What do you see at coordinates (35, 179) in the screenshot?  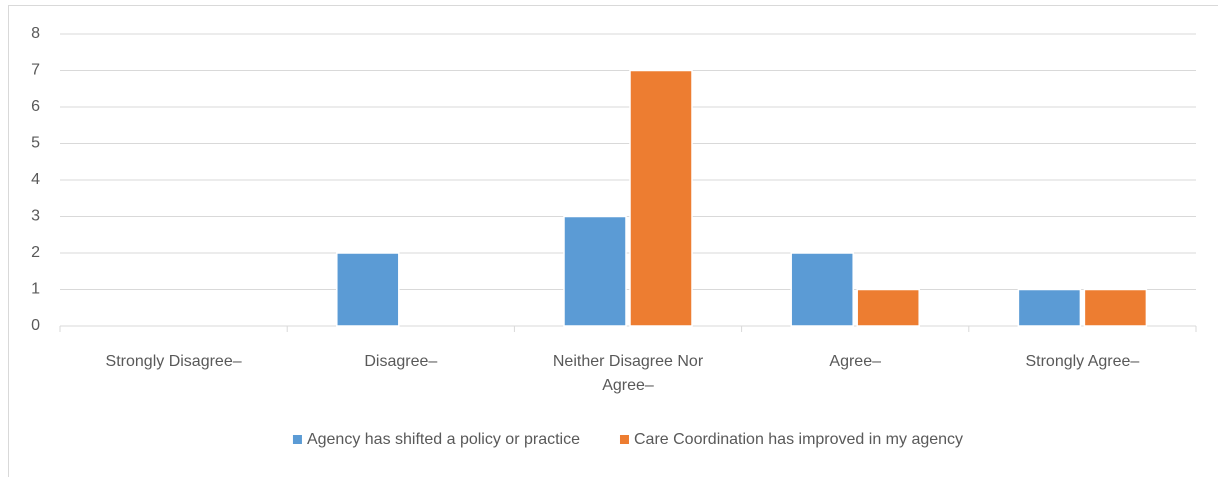 I see `y-tick-label: 4` at bounding box center [35, 179].